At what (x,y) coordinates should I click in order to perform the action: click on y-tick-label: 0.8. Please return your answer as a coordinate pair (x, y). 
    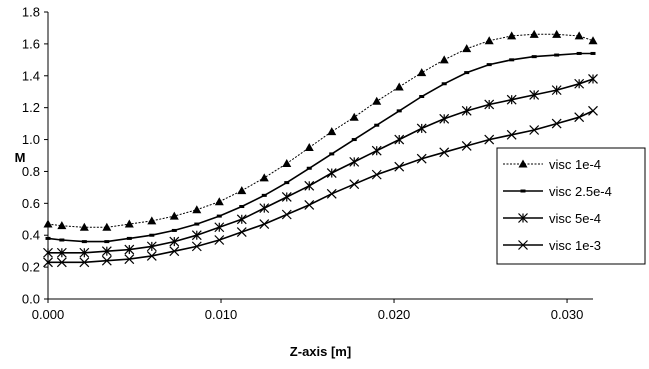
    Looking at the image, I should click on (31, 171).